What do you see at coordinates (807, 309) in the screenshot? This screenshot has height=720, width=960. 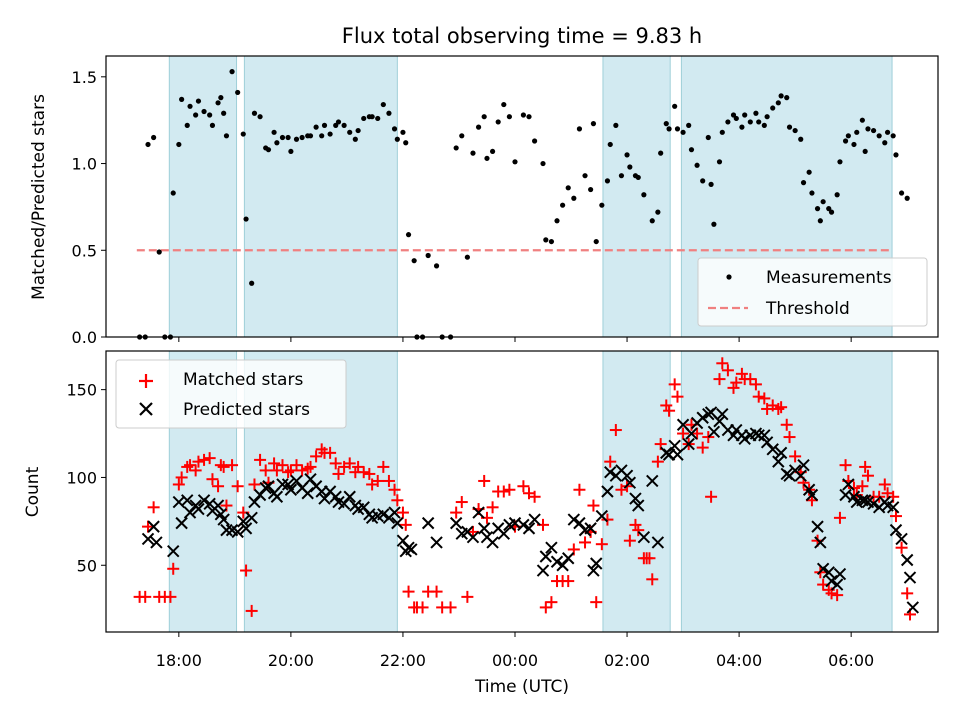 I see `legend-threshold-label: Threshold` at bounding box center [807, 309].